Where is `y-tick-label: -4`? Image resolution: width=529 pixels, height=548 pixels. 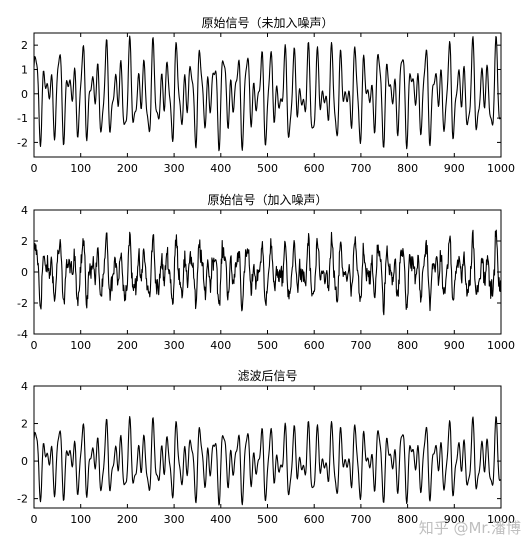
y-tick-label: -4 is located at coordinates (22, 334).